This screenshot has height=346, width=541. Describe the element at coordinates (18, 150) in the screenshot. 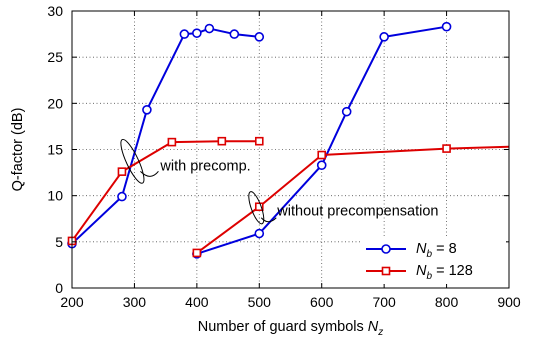

I see `y-axis-label: Q-factor (dB)` at that location.